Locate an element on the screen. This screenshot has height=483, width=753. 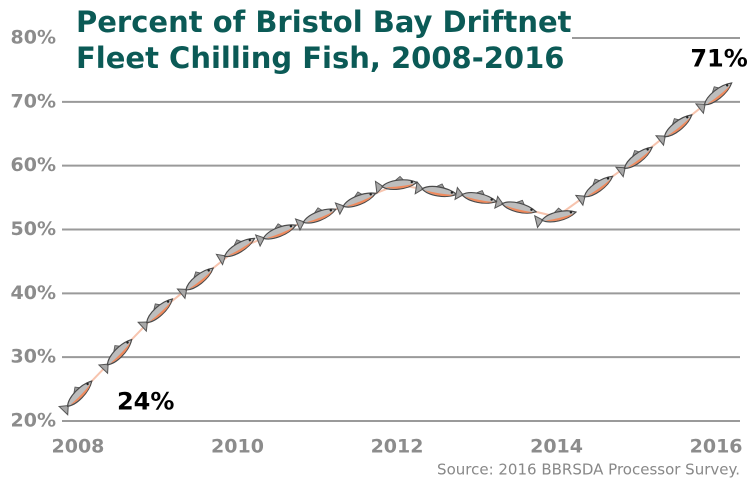
y-tick-label: 50% is located at coordinates (33, 229).